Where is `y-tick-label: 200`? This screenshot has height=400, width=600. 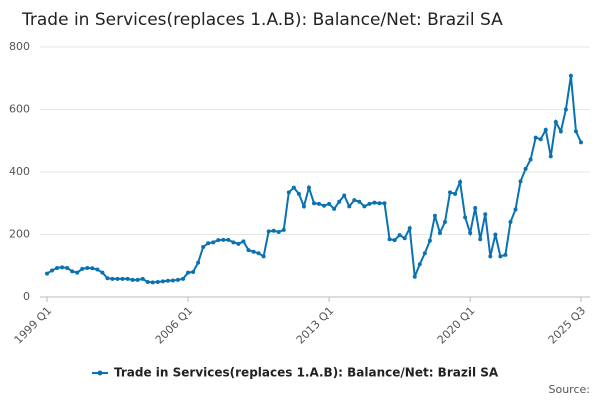 y-tick-label: 200 is located at coordinates (19, 234).